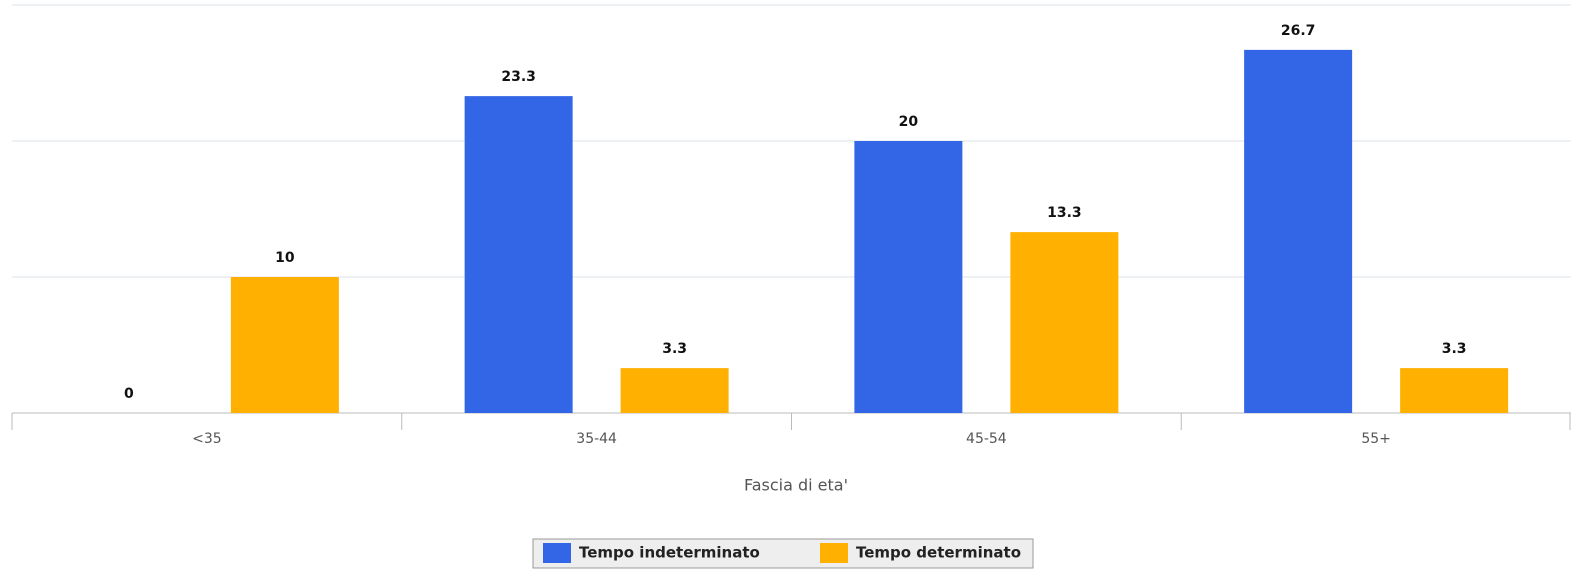 This screenshot has width=1571, height=569. I want to click on data-label: 23.3, so click(518, 77).